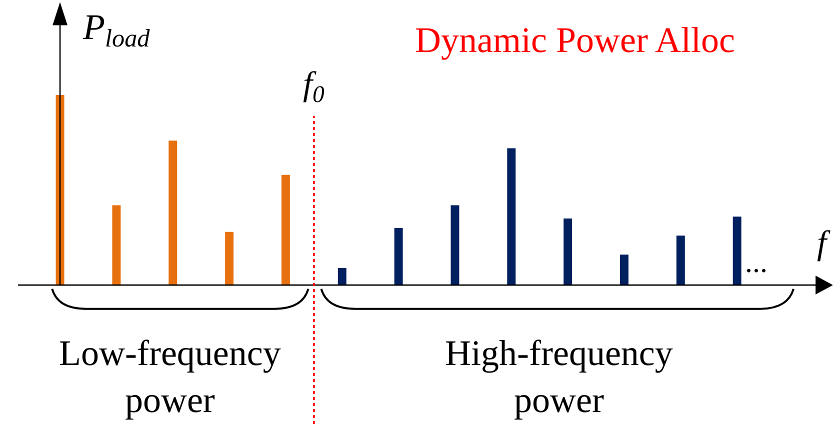  What do you see at coordinates (559, 376) in the screenshot?
I see `text: High-frequency power` at bounding box center [559, 376].